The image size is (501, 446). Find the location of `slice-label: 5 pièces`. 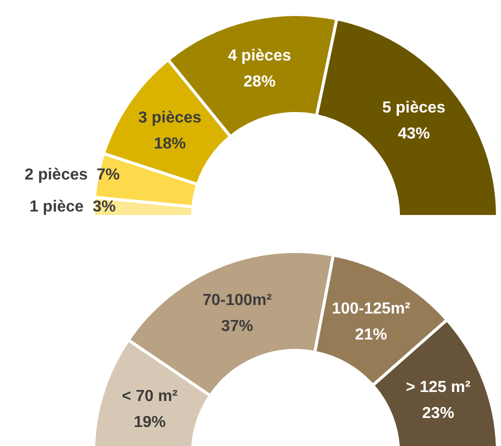

slice-label: 5 pièces is located at coordinates (414, 108).